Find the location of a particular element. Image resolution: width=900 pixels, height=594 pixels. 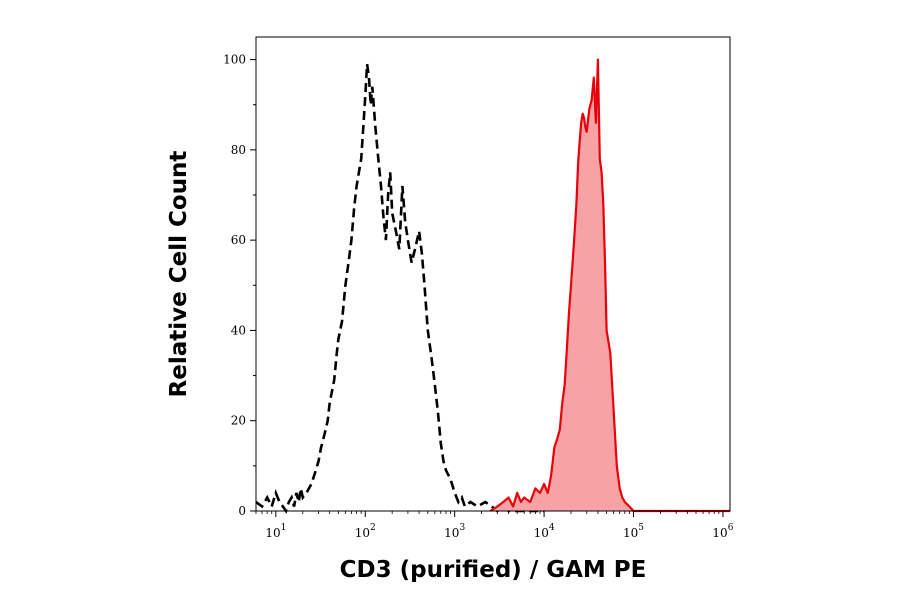

x-tick-label: 10¹ is located at coordinates (275, 531).